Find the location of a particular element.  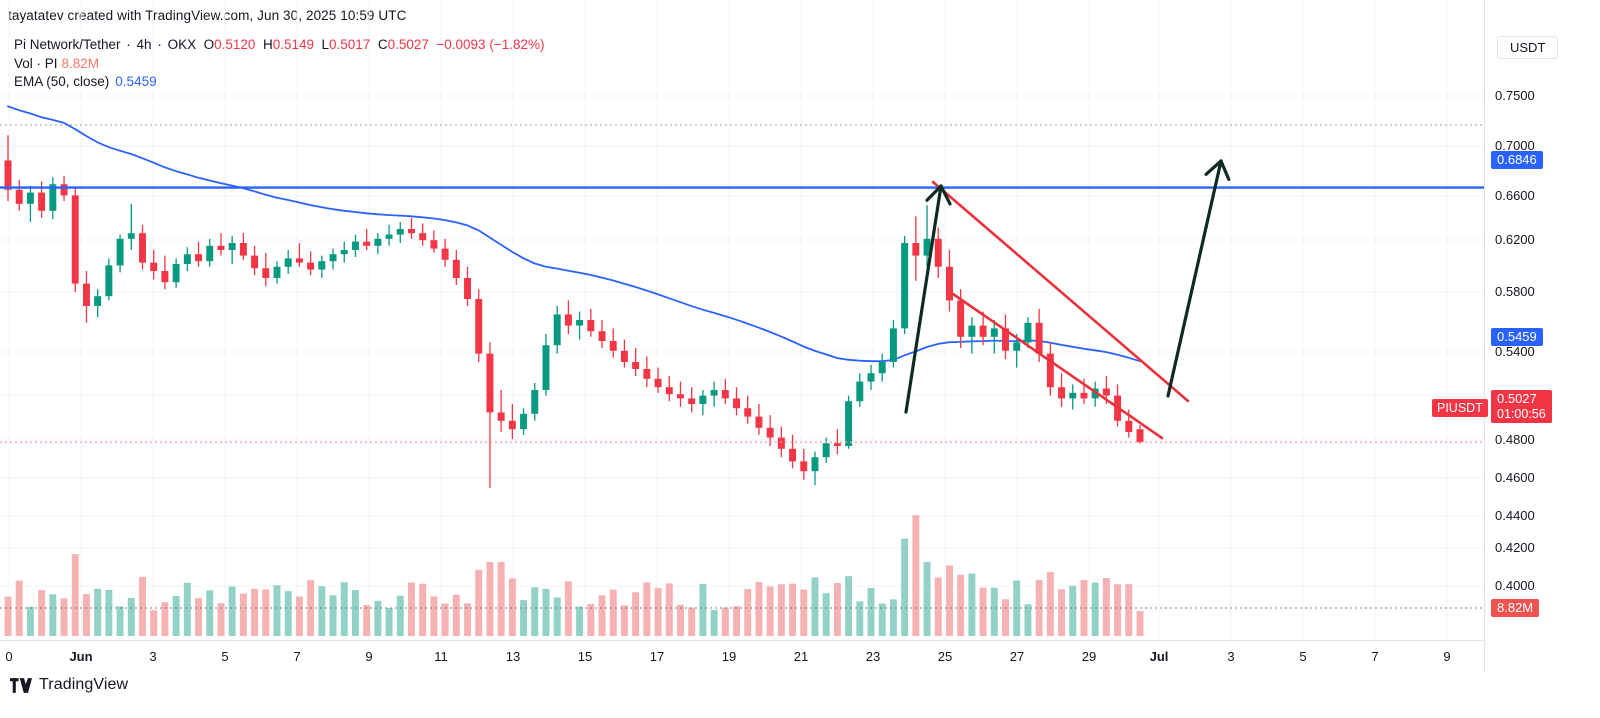

time-tick-21: 21 is located at coordinates (801, 656).